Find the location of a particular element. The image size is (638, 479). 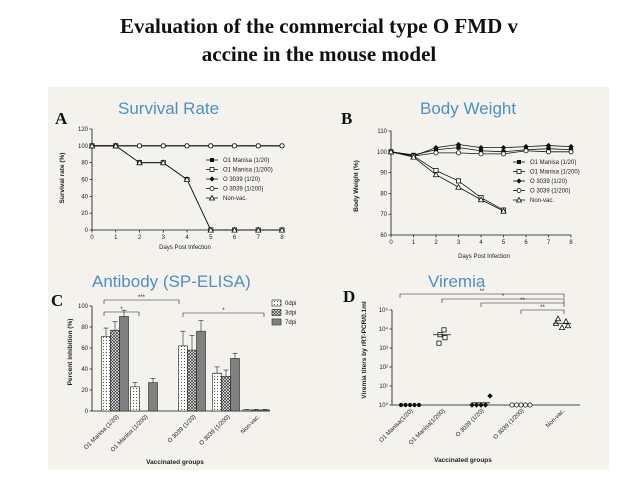

x-tick-label: 7 is located at coordinates (549, 243).